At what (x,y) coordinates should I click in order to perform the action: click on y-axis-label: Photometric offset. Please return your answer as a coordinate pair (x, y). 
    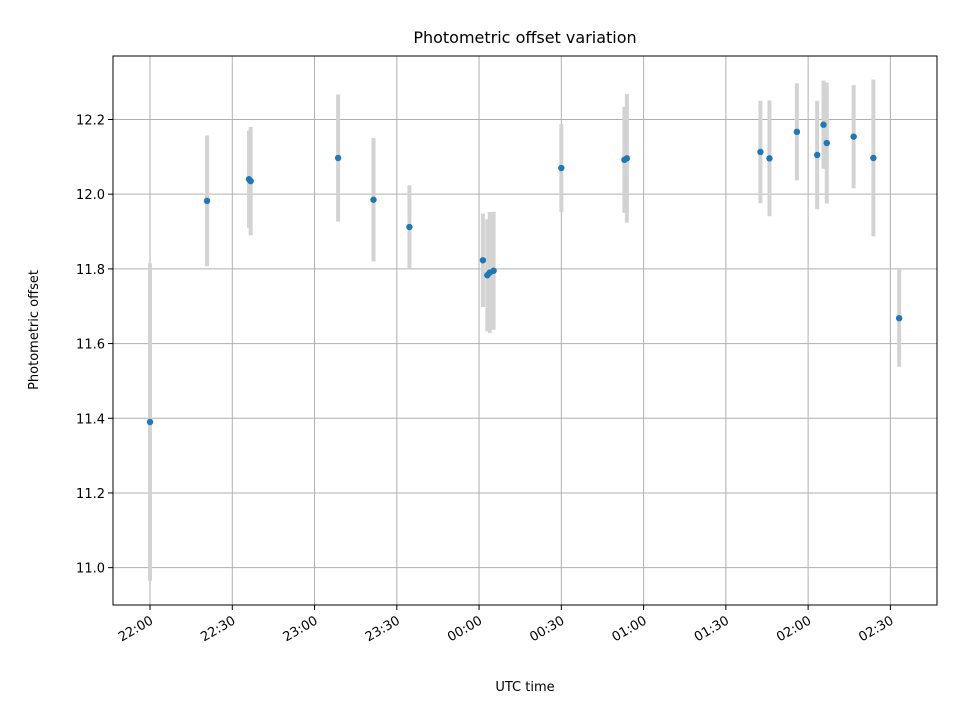
    Looking at the image, I should click on (34, 330).